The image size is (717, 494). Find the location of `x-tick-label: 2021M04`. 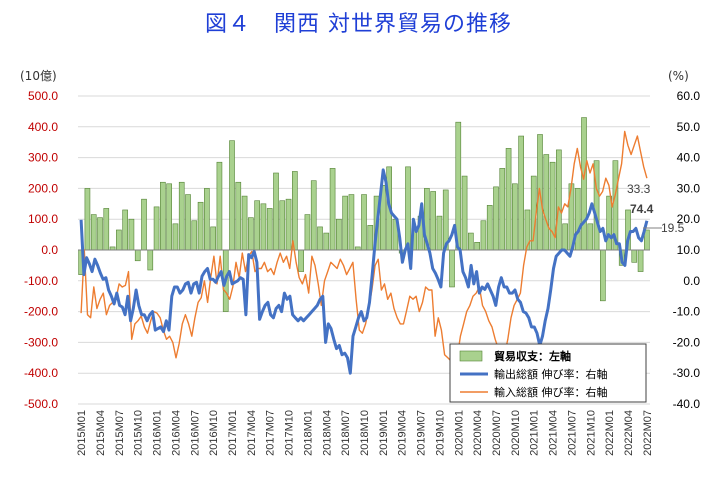

x-tick-label: 2021M04 is located at coordinates (554, 433).